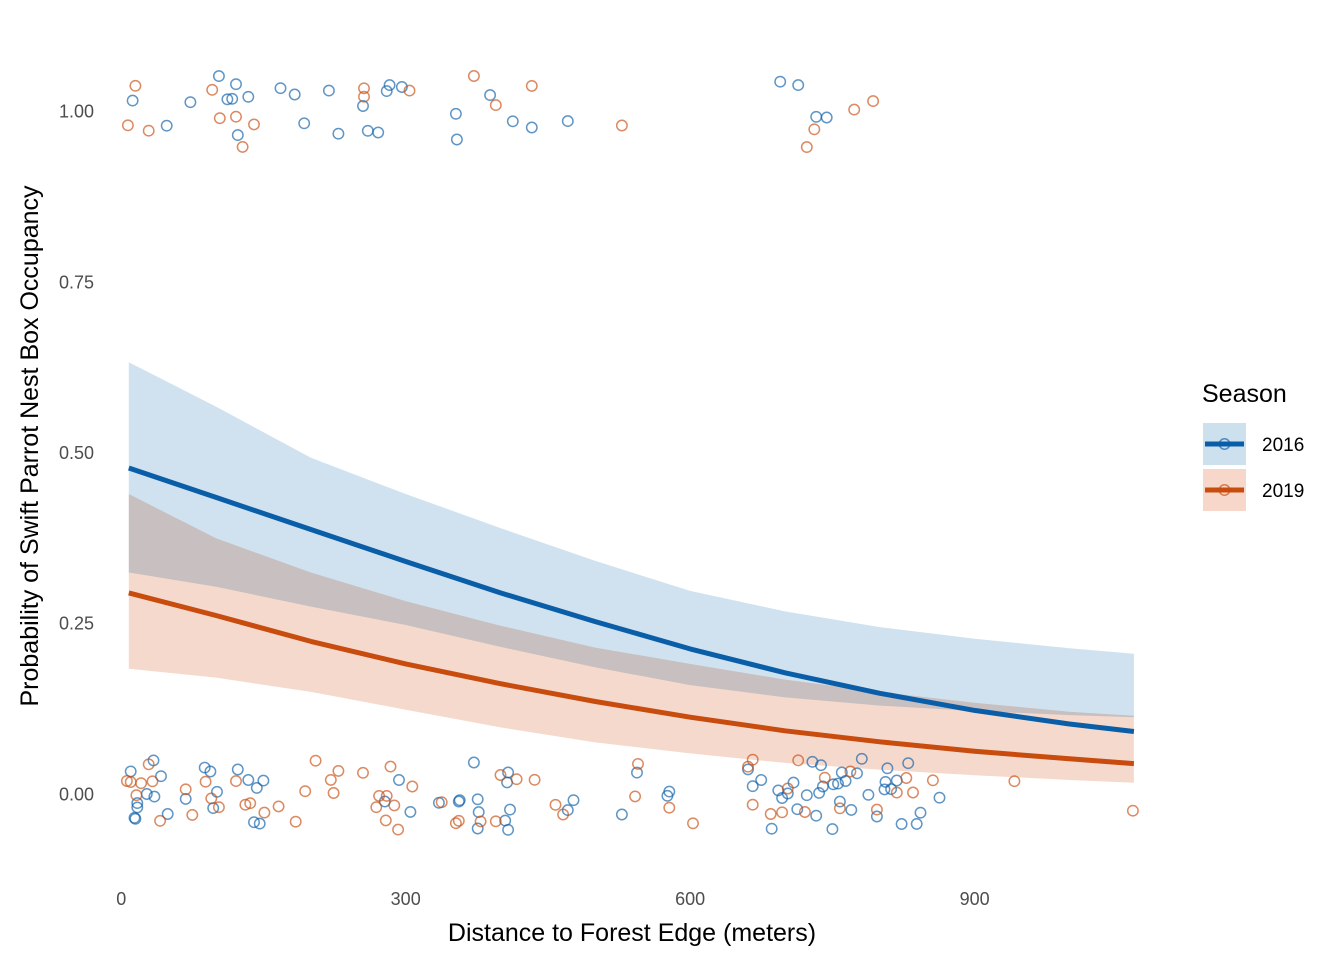 The image size is (1344, 960). I want to click on x-tick-label-1: 300, so click(406, 899).